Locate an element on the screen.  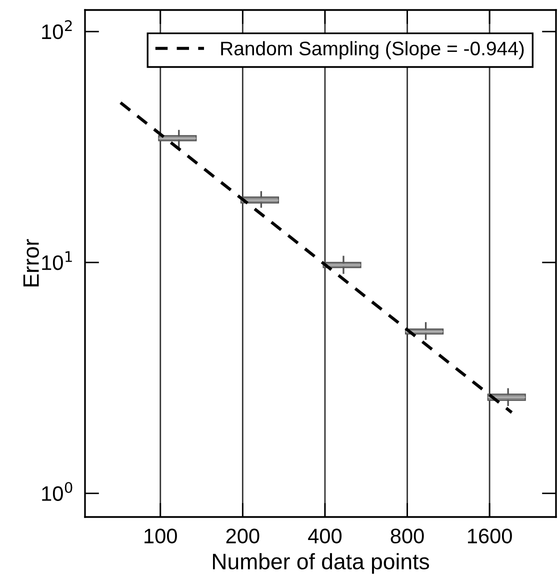
x-tick-label: 800 is located at coordinates (407, 536).